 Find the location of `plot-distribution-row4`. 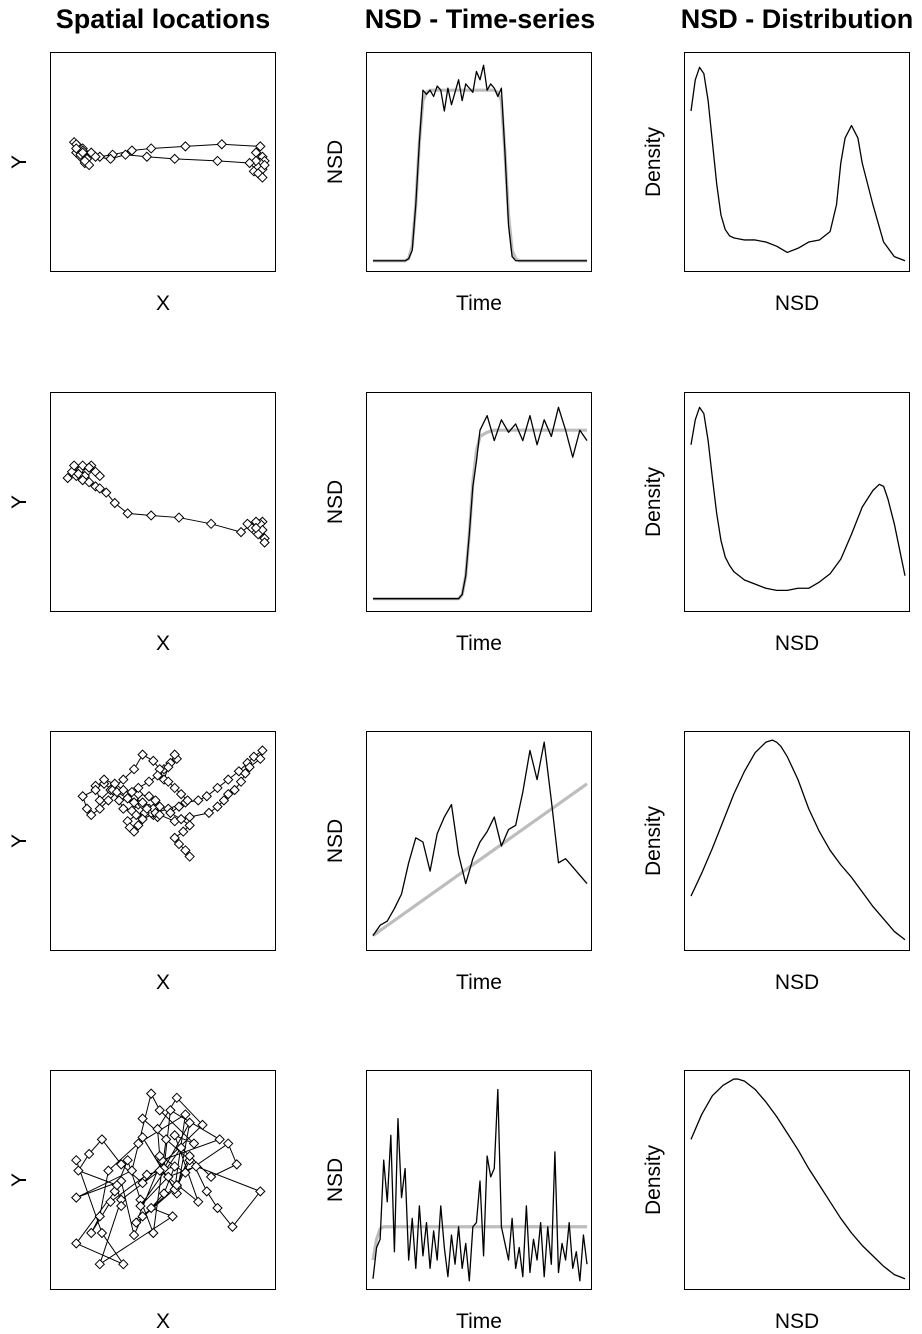

plot-distribution-row4 is located at coordinates (797, 1180).